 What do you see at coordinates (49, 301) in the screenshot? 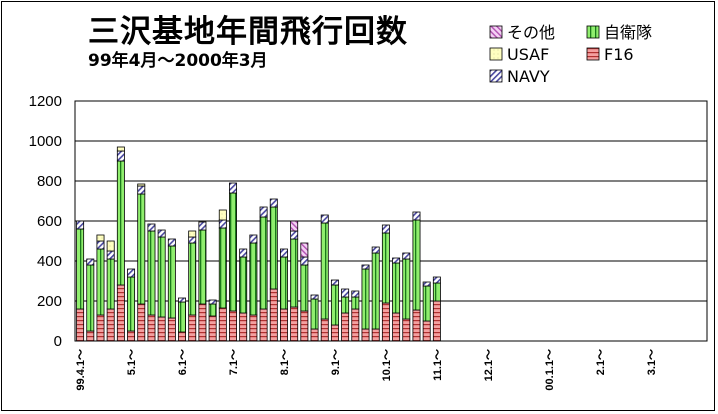
I see `y-tick-label: 200` at bounding box center [49, 301].